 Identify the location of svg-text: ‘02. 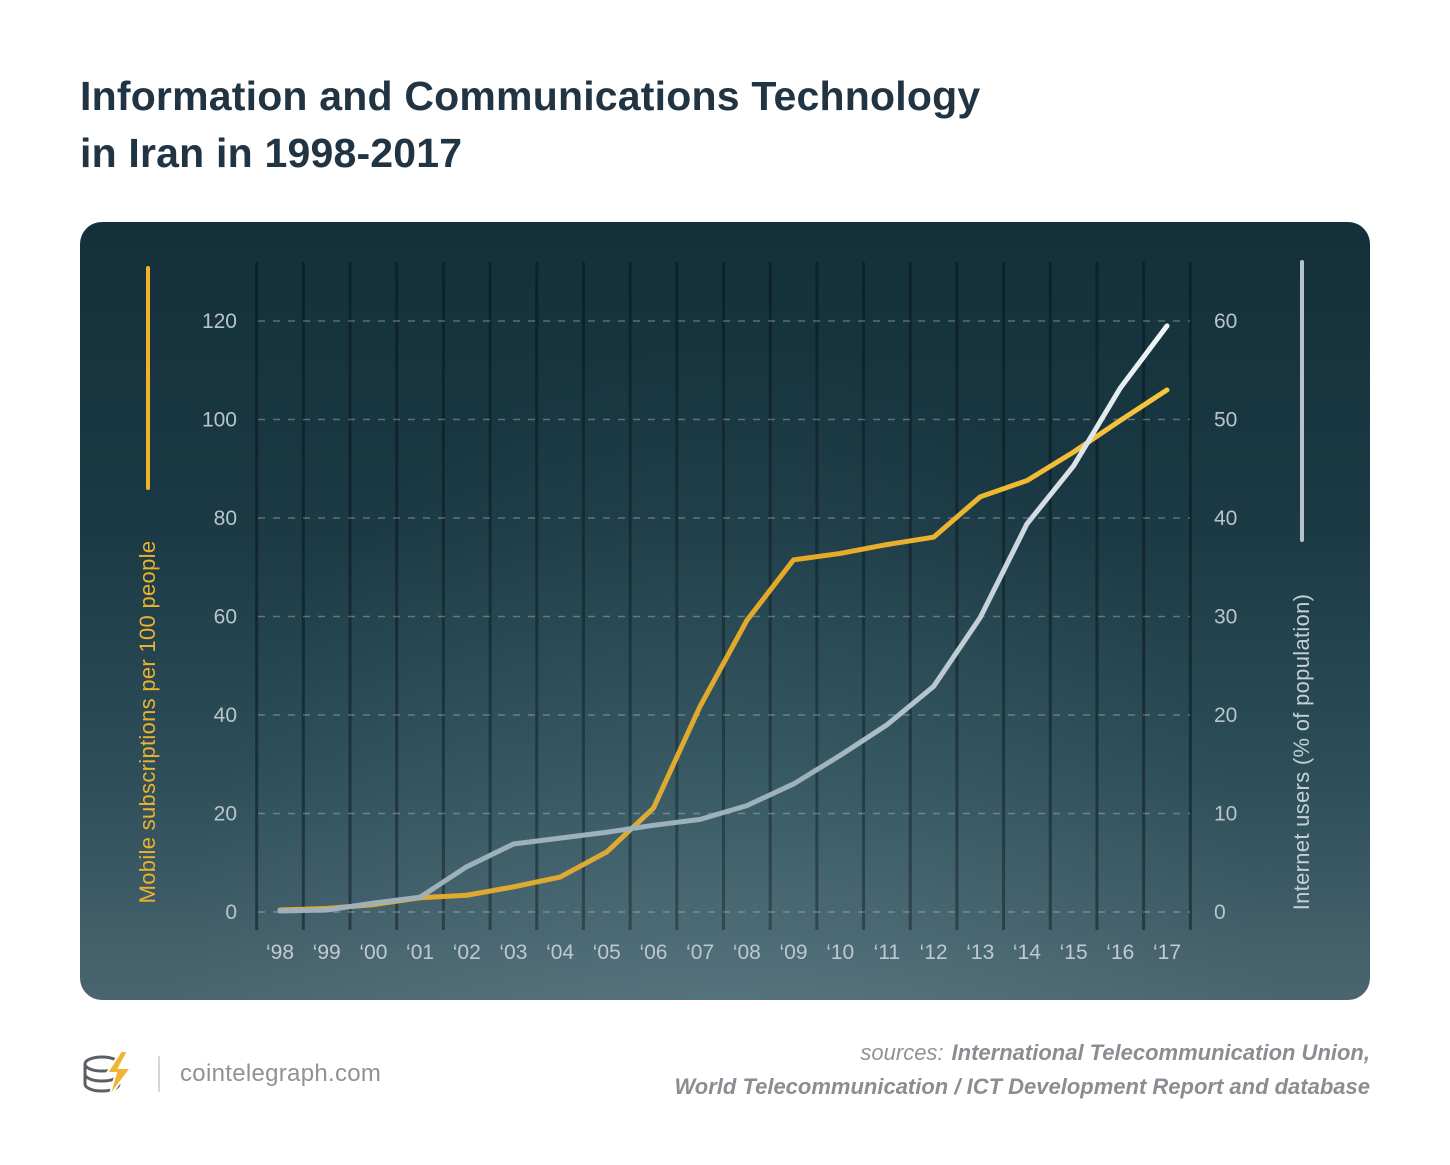
(467, 952).